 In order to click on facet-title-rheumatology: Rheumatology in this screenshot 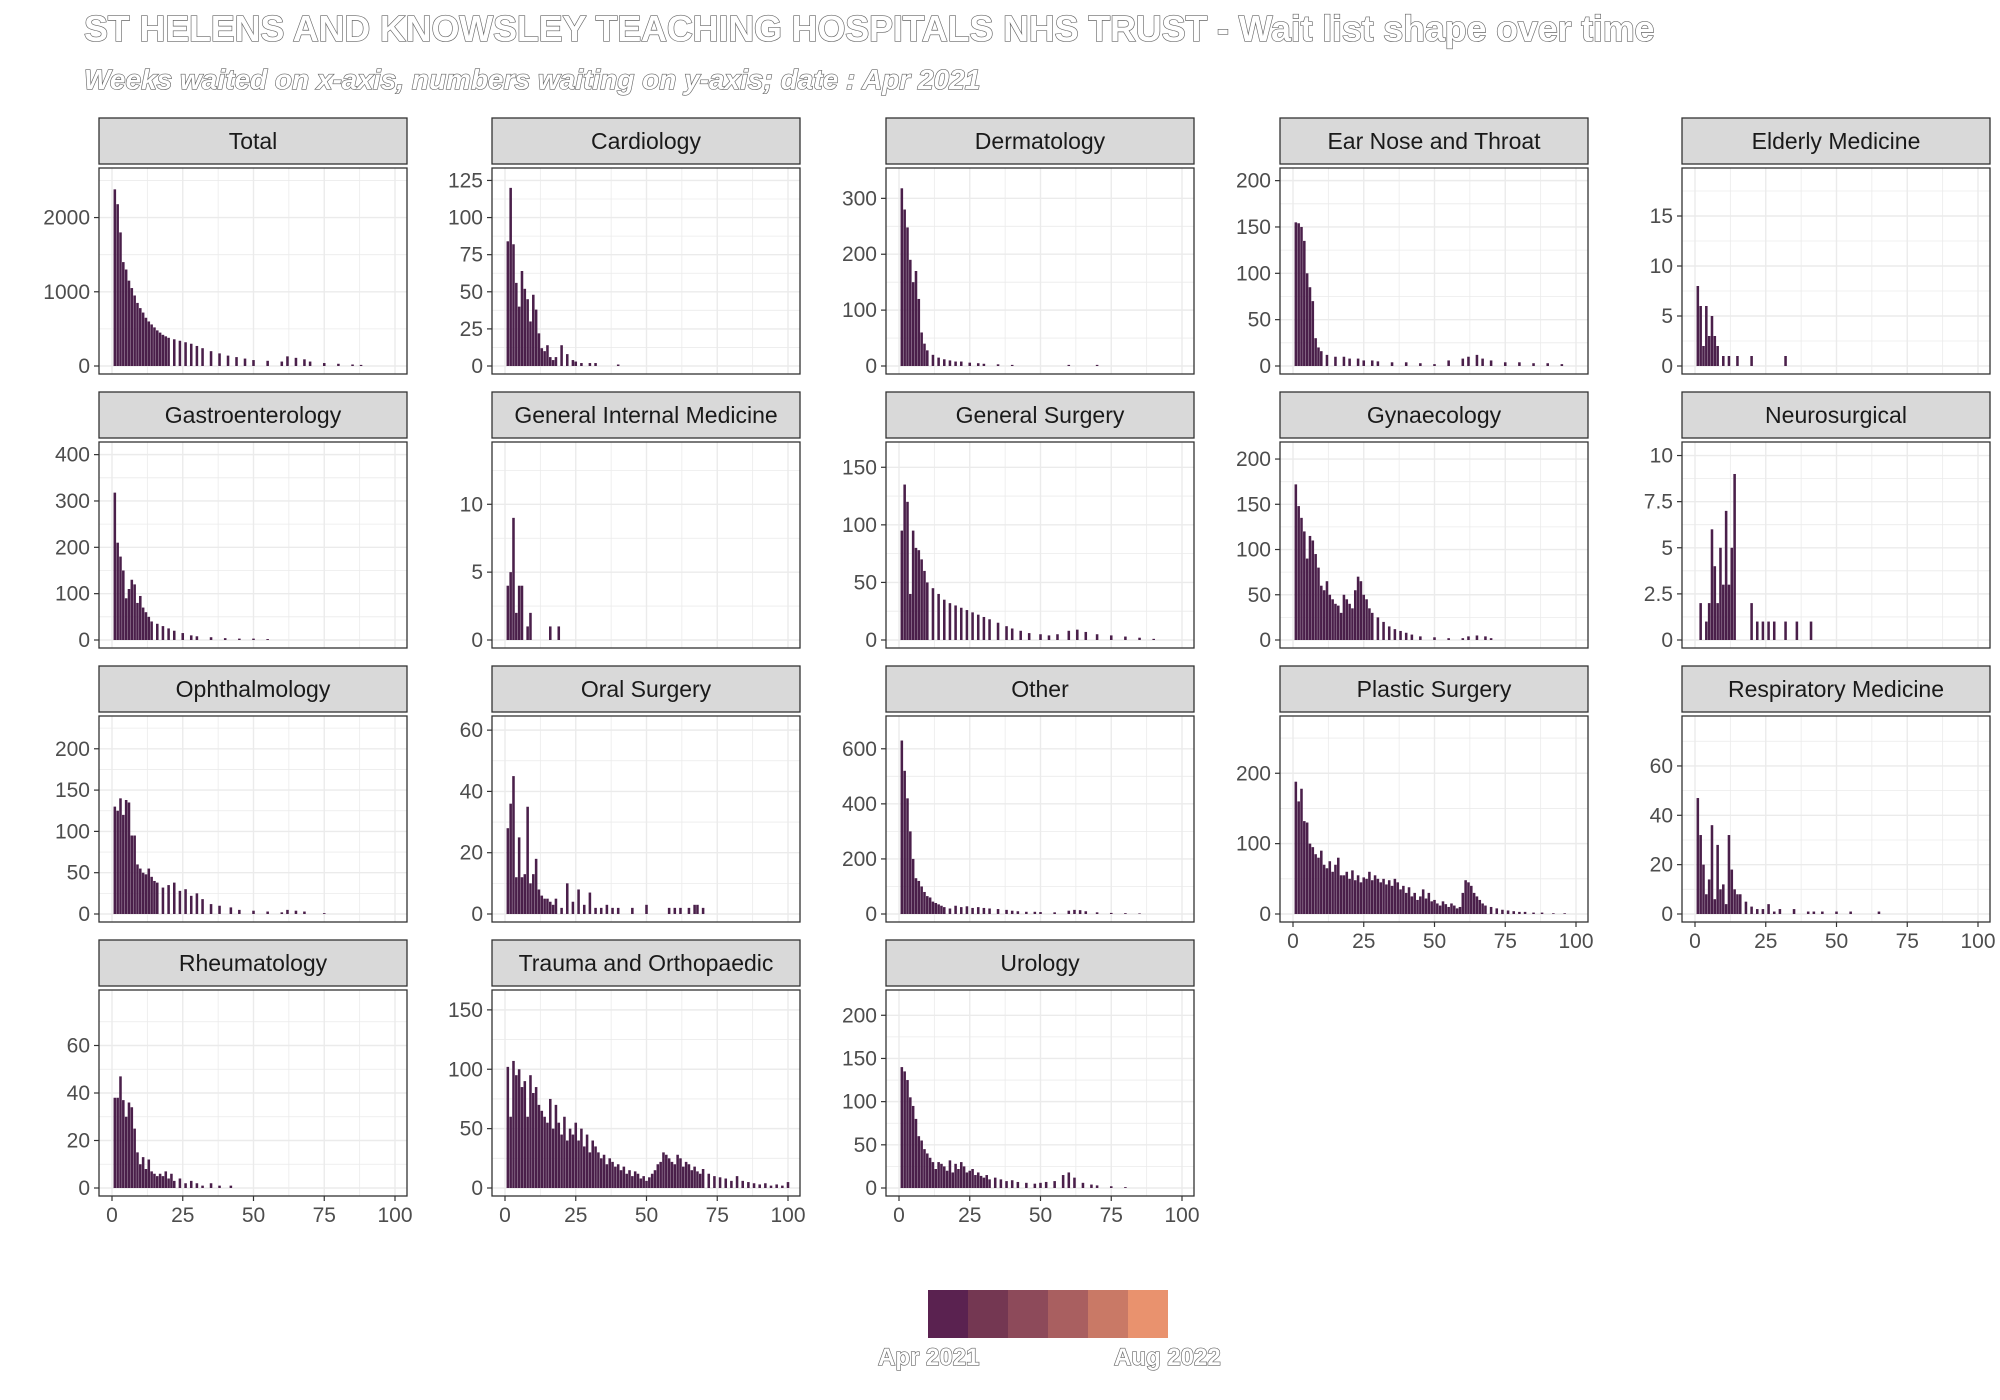, I will do `click(253, 963)`.